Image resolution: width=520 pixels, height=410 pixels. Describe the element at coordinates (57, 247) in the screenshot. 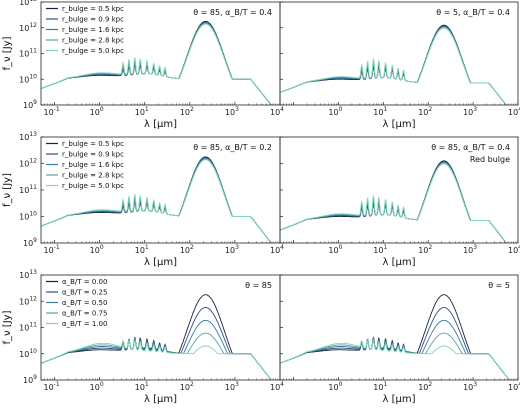

I see `tick-exponent: -1` at that location.